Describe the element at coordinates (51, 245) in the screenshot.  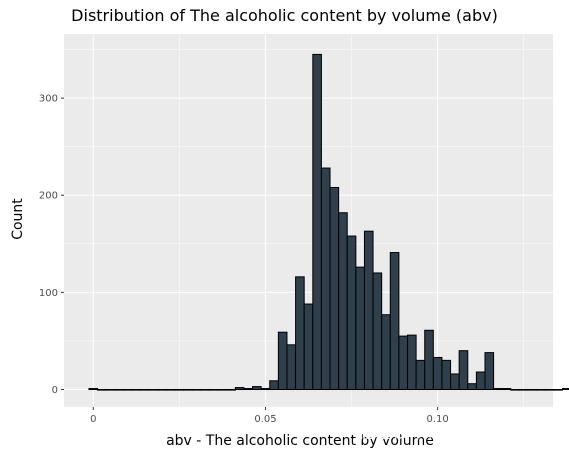
I see `y-axis-ticks: 0 100 200 300` at that location.